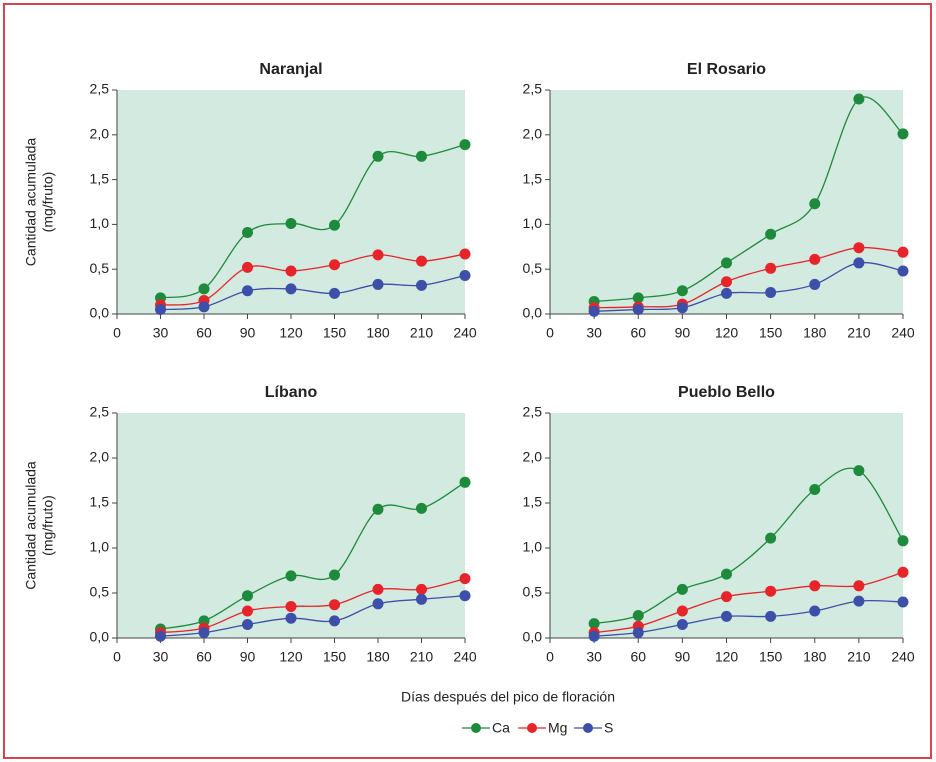 This screenshot has height=762, width=936. What do you see at coordinates (290, 69) in the screenshot?
I see `chart-title: Naranjal` at bounding box center [290, 69].